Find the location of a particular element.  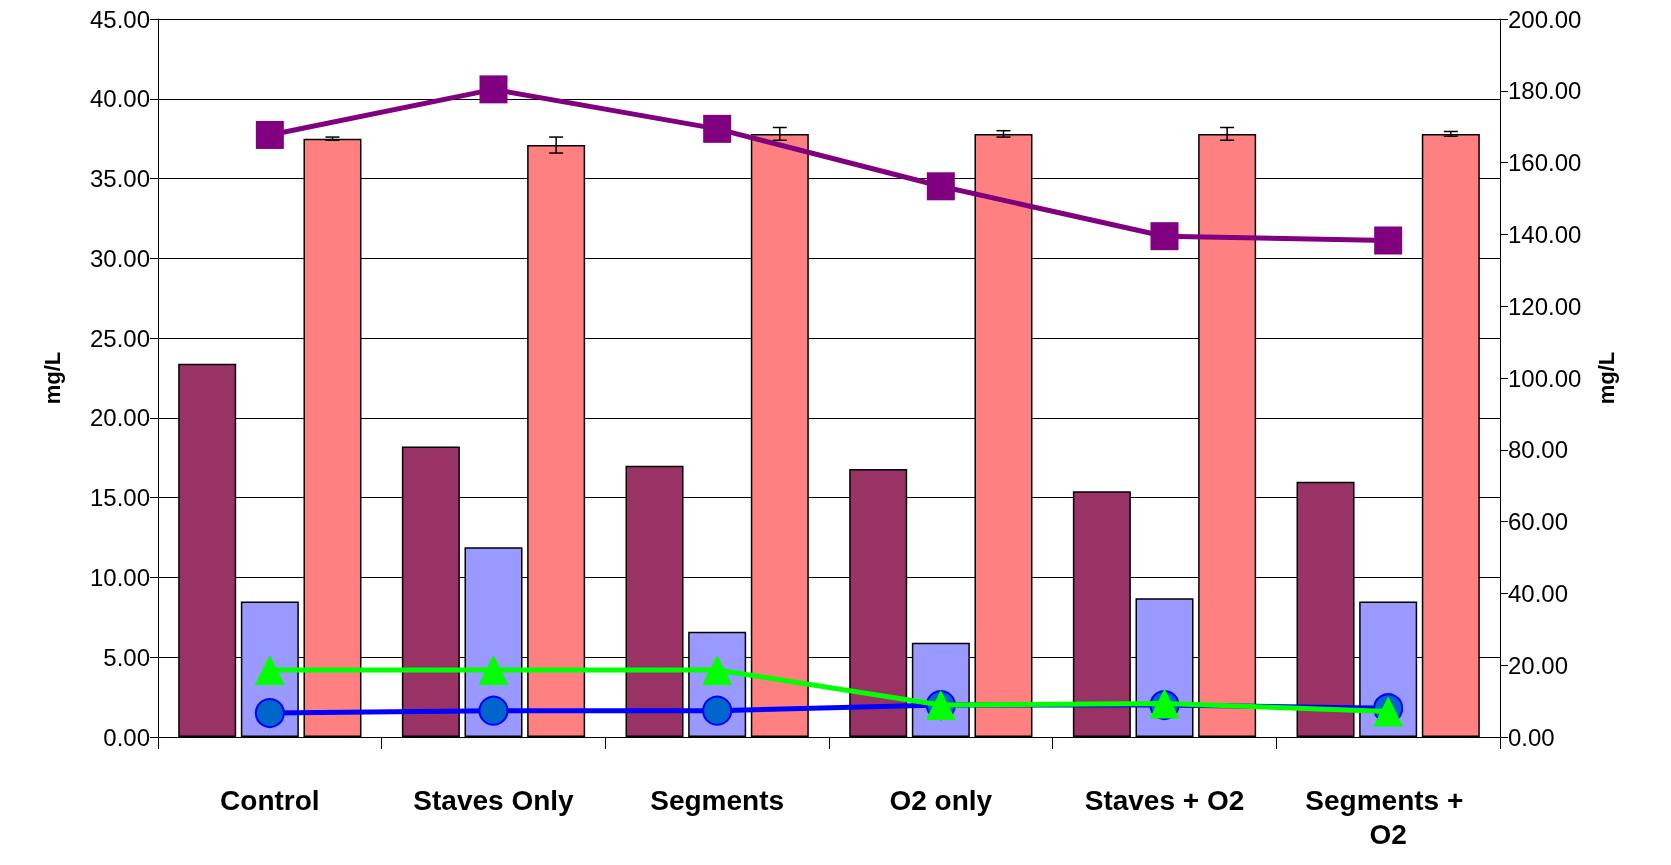

y2-tick-label: 140.00 is located at coordinates (1545, 234).